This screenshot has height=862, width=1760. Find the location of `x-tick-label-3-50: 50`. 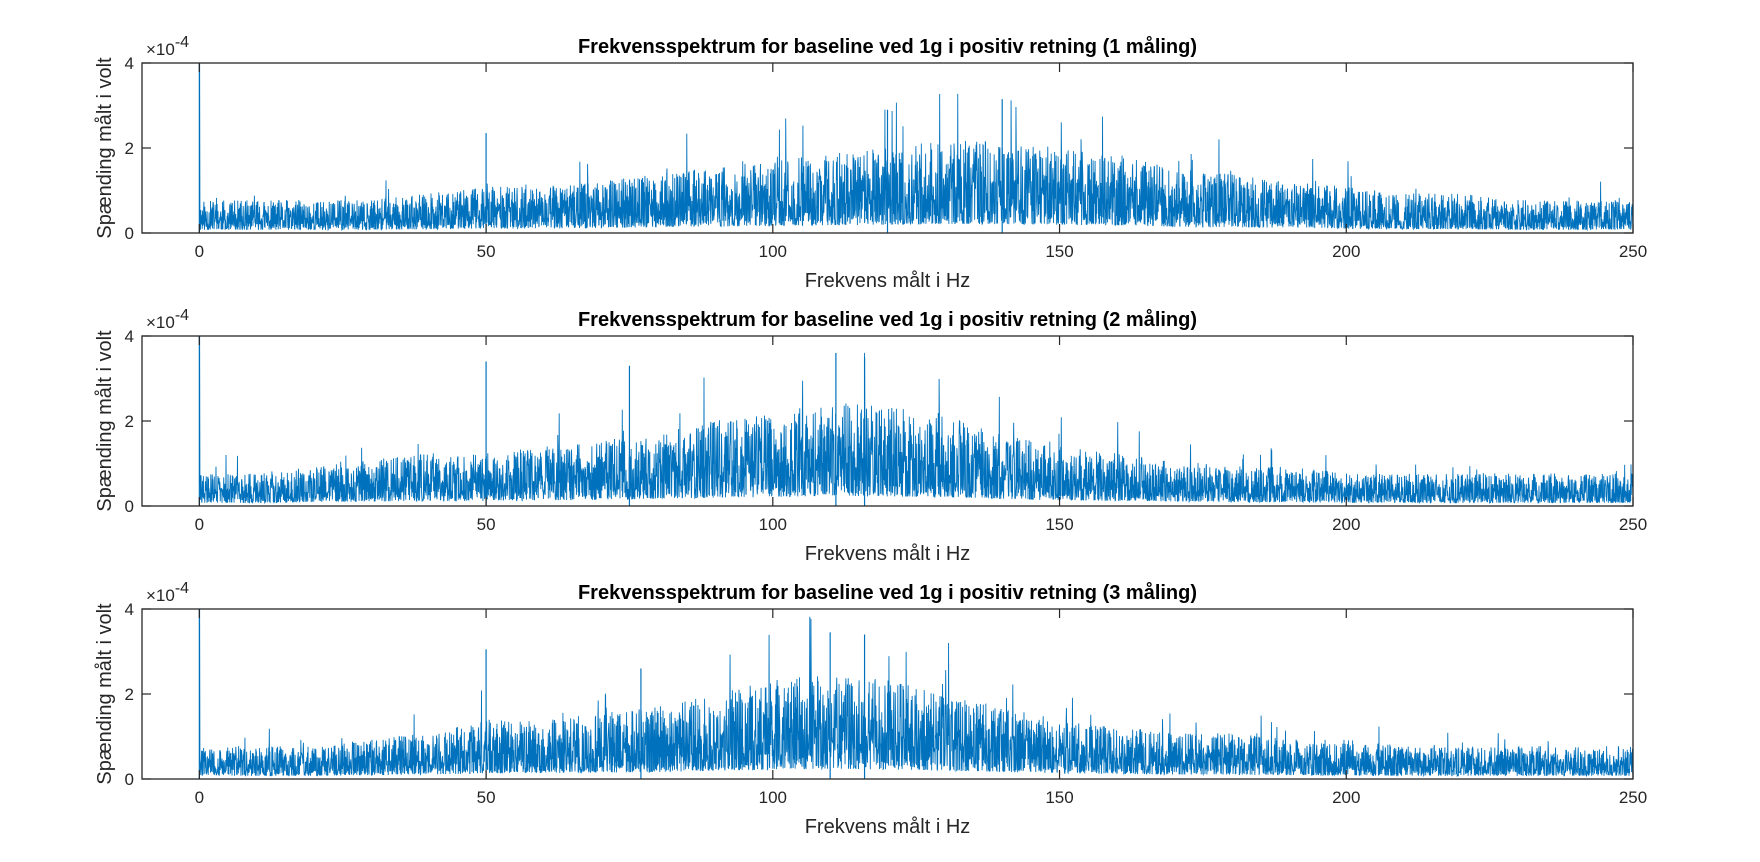

x-tick-label-3-50: 50 is located at coordinates (486, 797).